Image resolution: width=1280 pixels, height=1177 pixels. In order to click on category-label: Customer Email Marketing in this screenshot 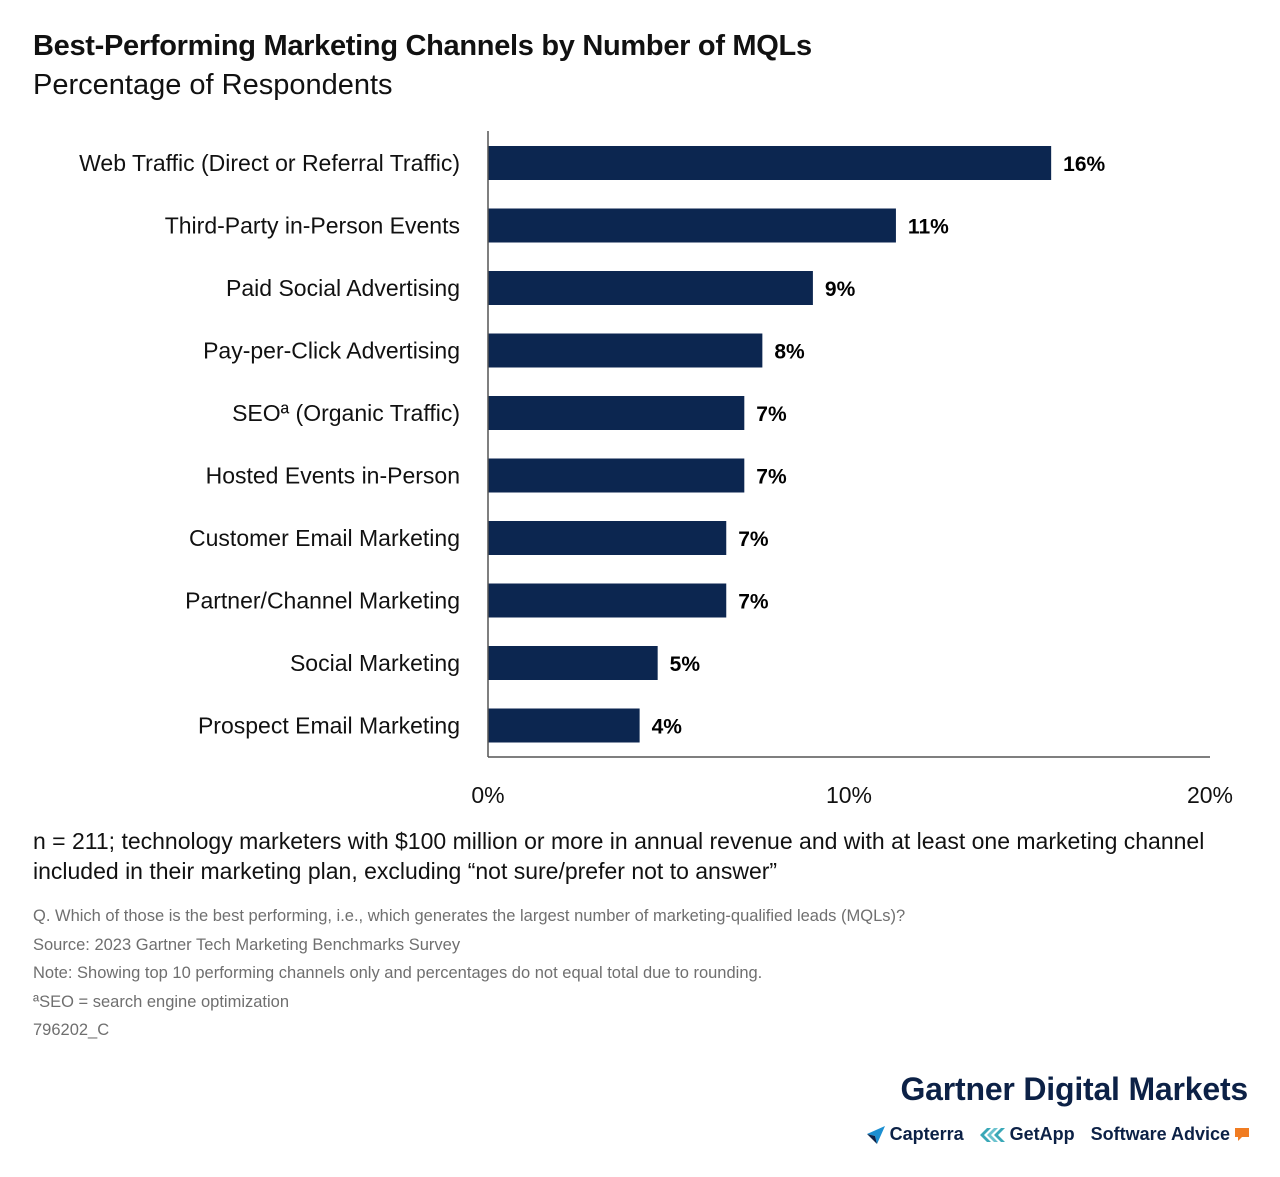, I will do `click(324, 538)`.